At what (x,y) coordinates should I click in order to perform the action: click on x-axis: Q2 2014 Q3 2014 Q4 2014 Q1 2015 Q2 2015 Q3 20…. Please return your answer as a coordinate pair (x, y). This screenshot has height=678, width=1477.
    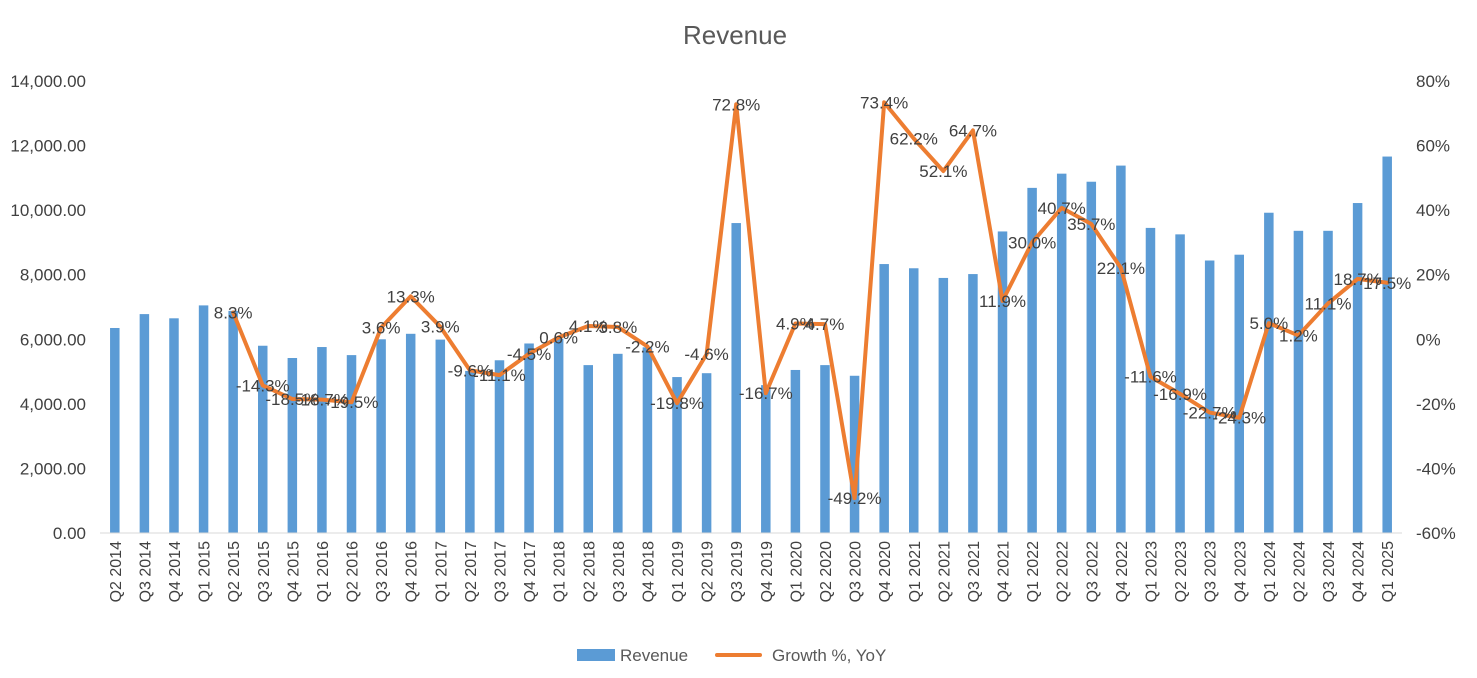
    Looking at the image, I should click on (752, 571).